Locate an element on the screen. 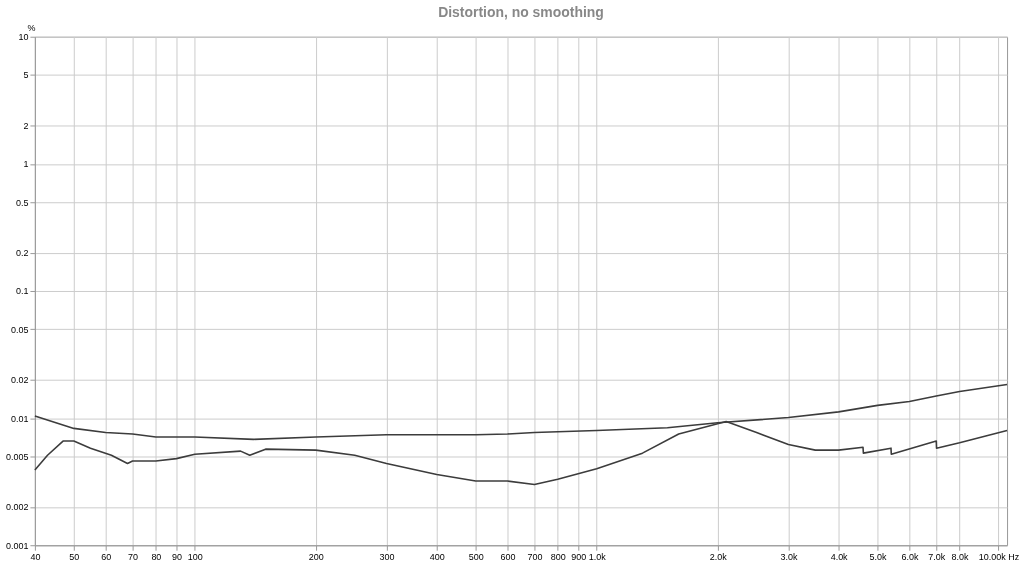  y-tick-label: 5 is located at coordinates (26, 75).